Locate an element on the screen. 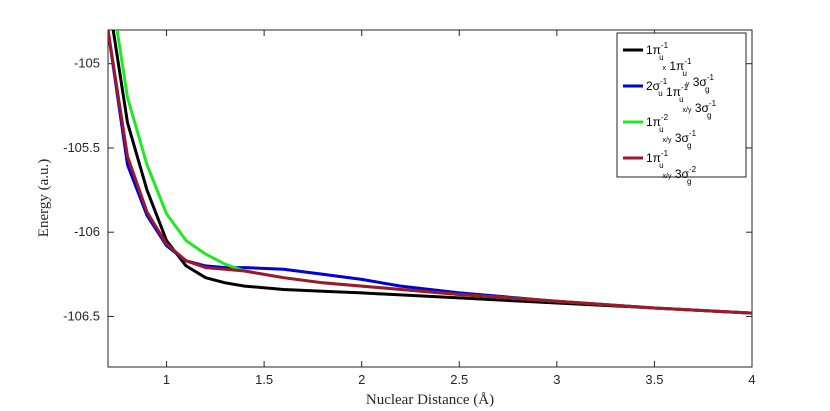 This screenshot has height=411, width=830. x-tick-label: 1 is located at coordinates (166, 379).